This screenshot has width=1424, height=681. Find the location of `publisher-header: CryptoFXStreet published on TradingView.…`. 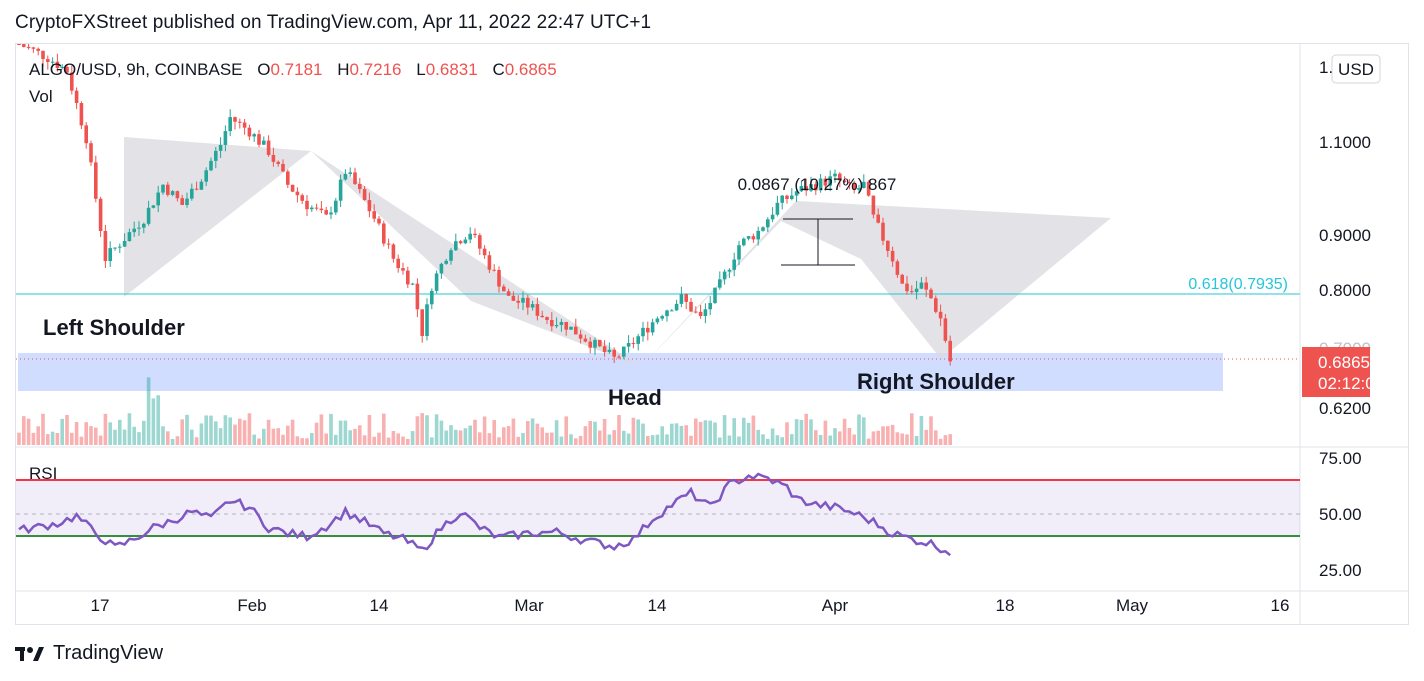

publisher-header: CryptoFXStreet published on TradingView.… is located at coordinates (333, 22).